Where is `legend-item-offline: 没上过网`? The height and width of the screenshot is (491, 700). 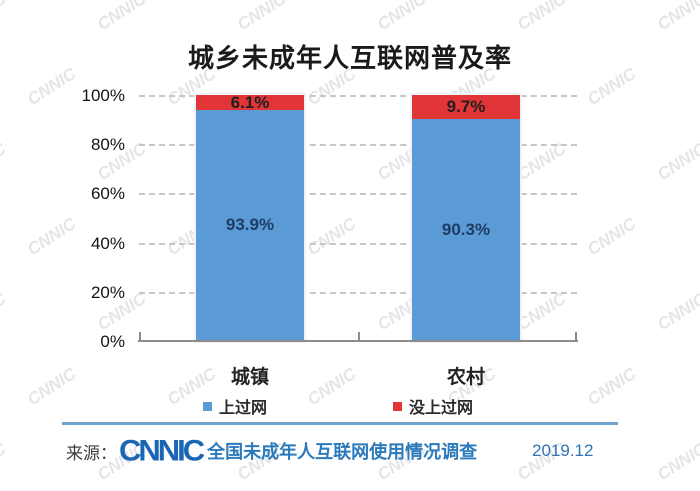 legend-item-offline: 没上过网 is located at coordinates (433, 406).